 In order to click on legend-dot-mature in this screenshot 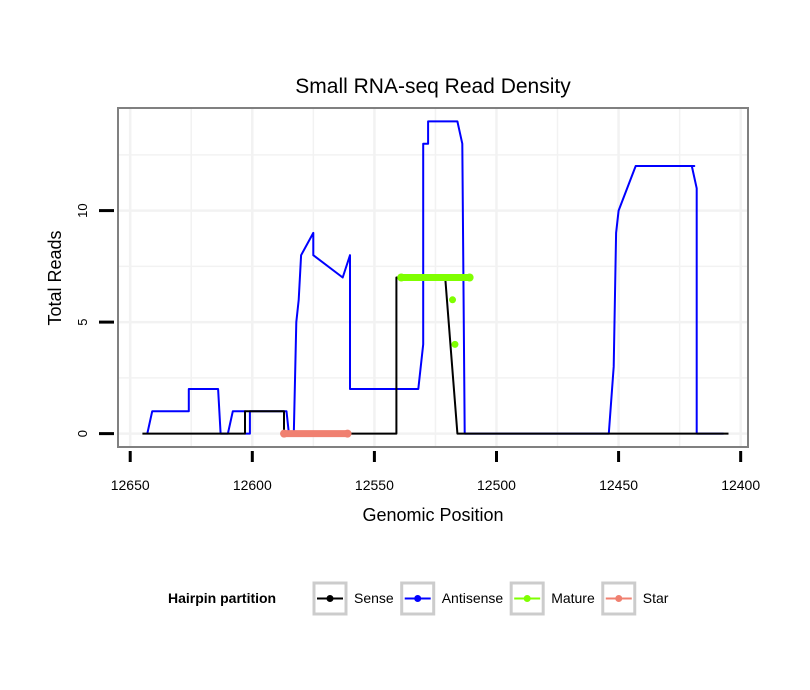, I will do `click(527, 598)`.